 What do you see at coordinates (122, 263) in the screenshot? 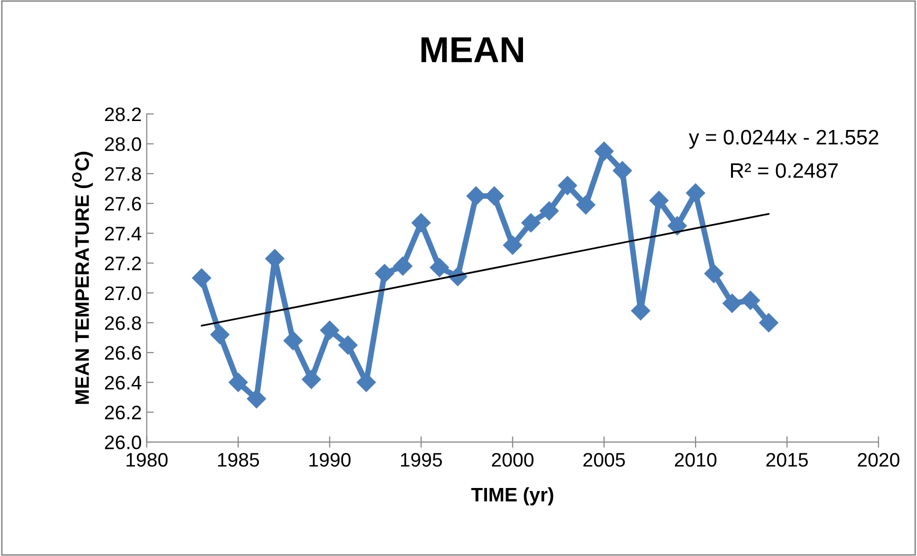
I see `y-tick-label: 27.2` at bounding box center [122, 263].